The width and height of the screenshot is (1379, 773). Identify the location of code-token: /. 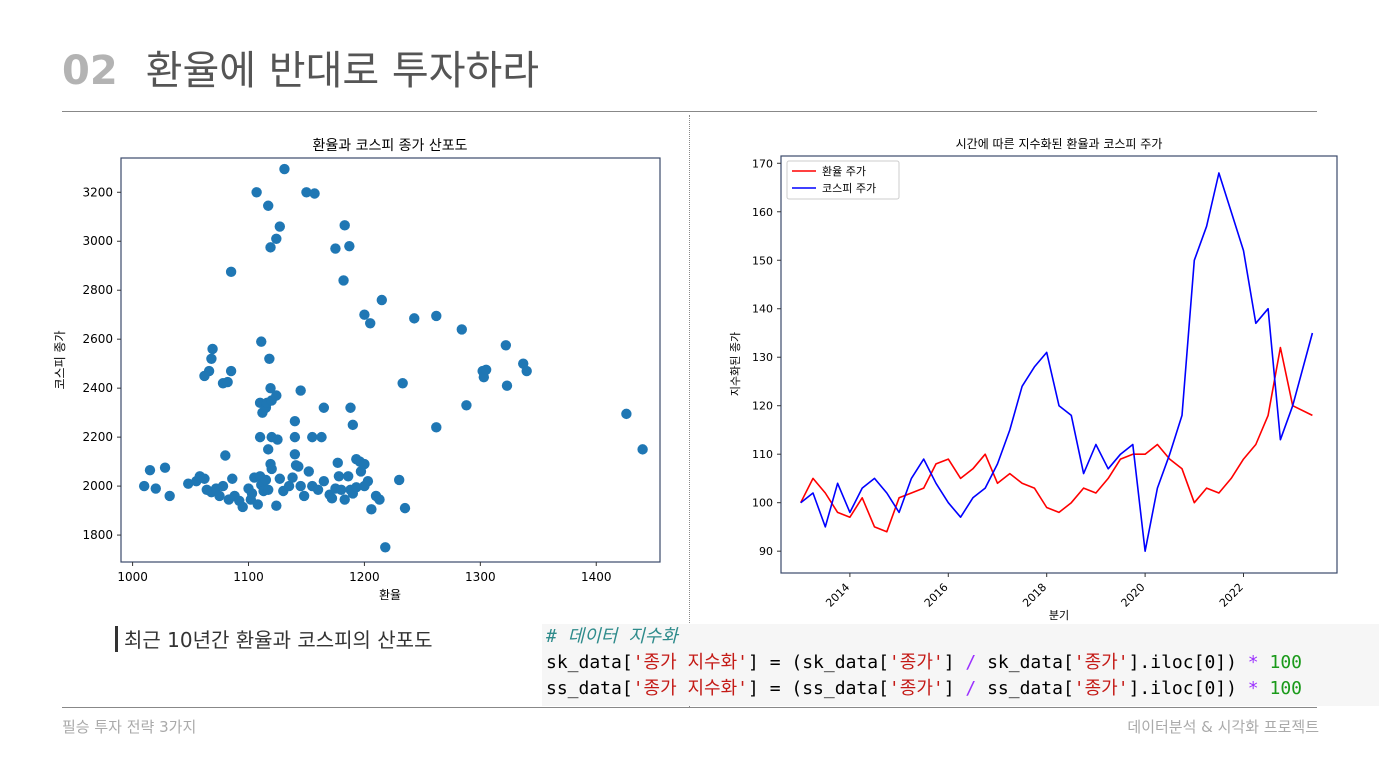
(971, 662).